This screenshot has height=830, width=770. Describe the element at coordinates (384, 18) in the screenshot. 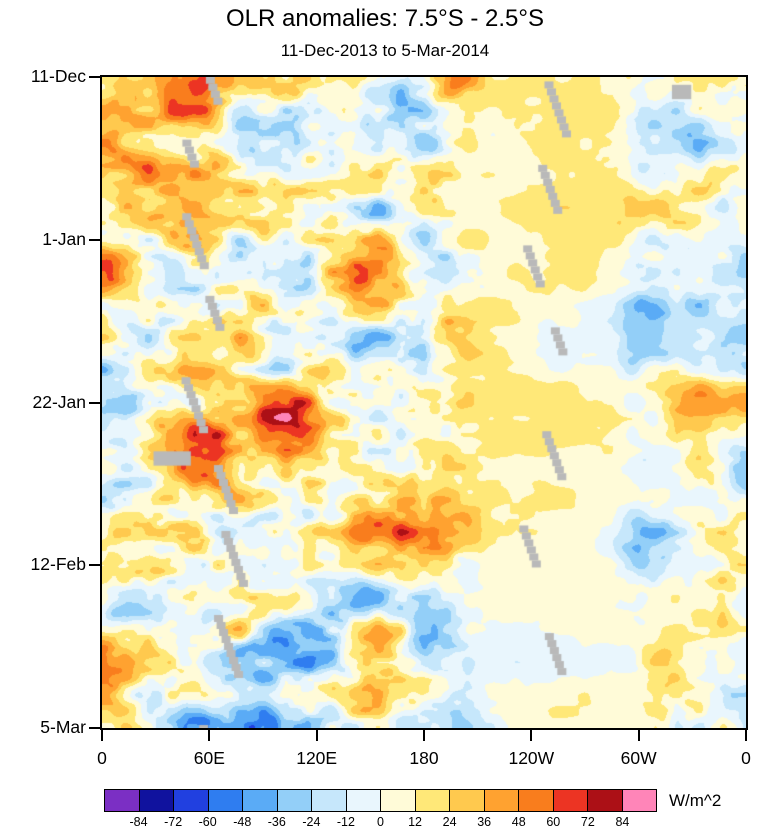

I see `chart-title: OLR anomalies: 7.5°S - 2.5°S` at that location.